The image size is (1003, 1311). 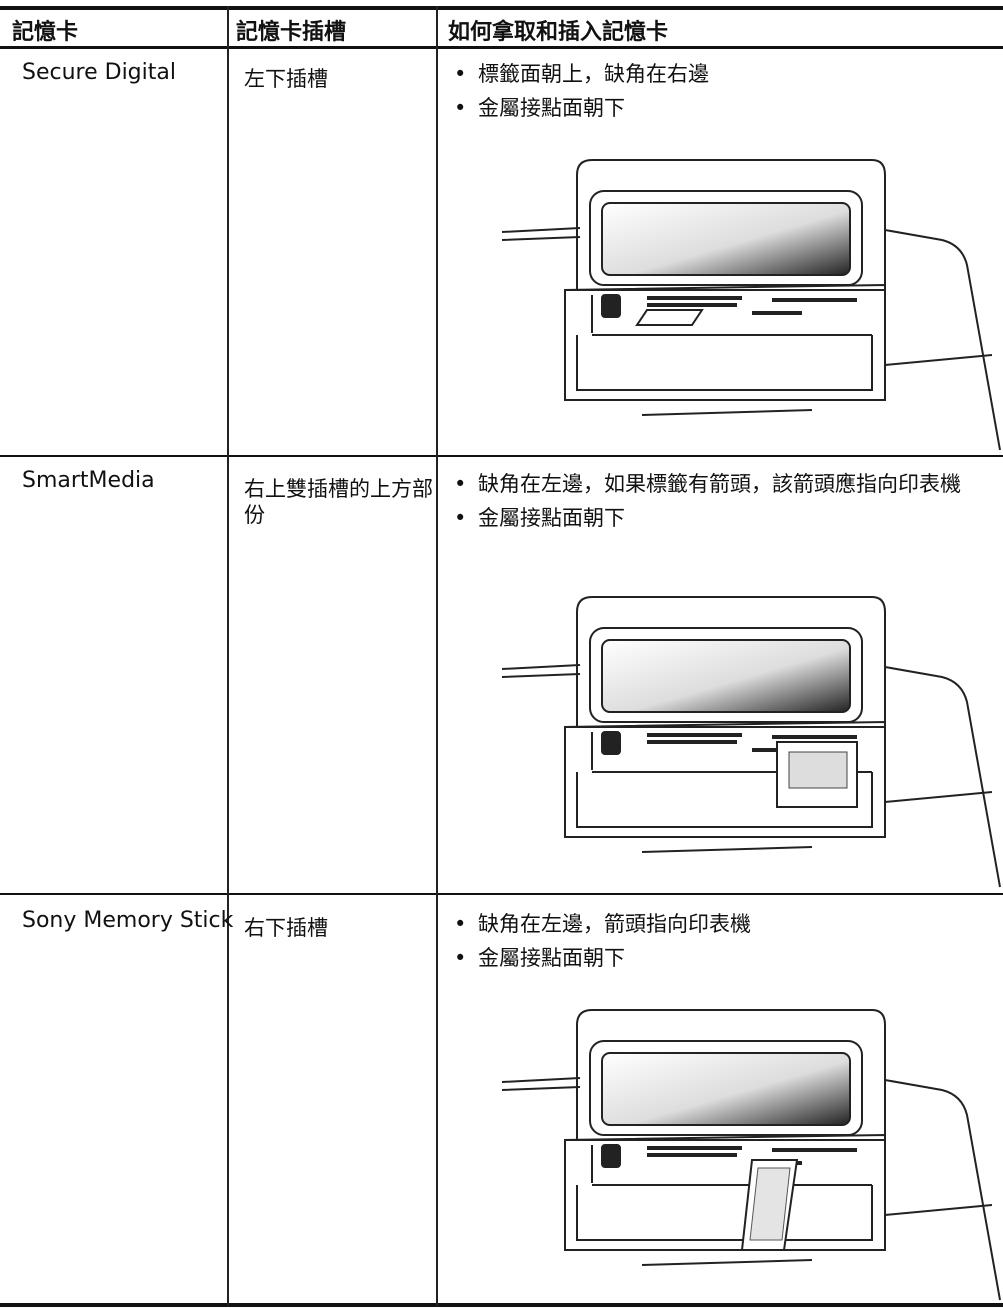 I want to click on slot: 左下插槽, so click(x=286, y=79).